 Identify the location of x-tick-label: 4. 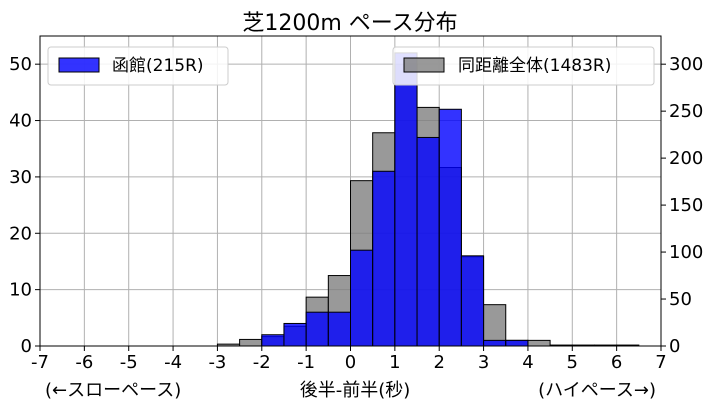
(527, 362).